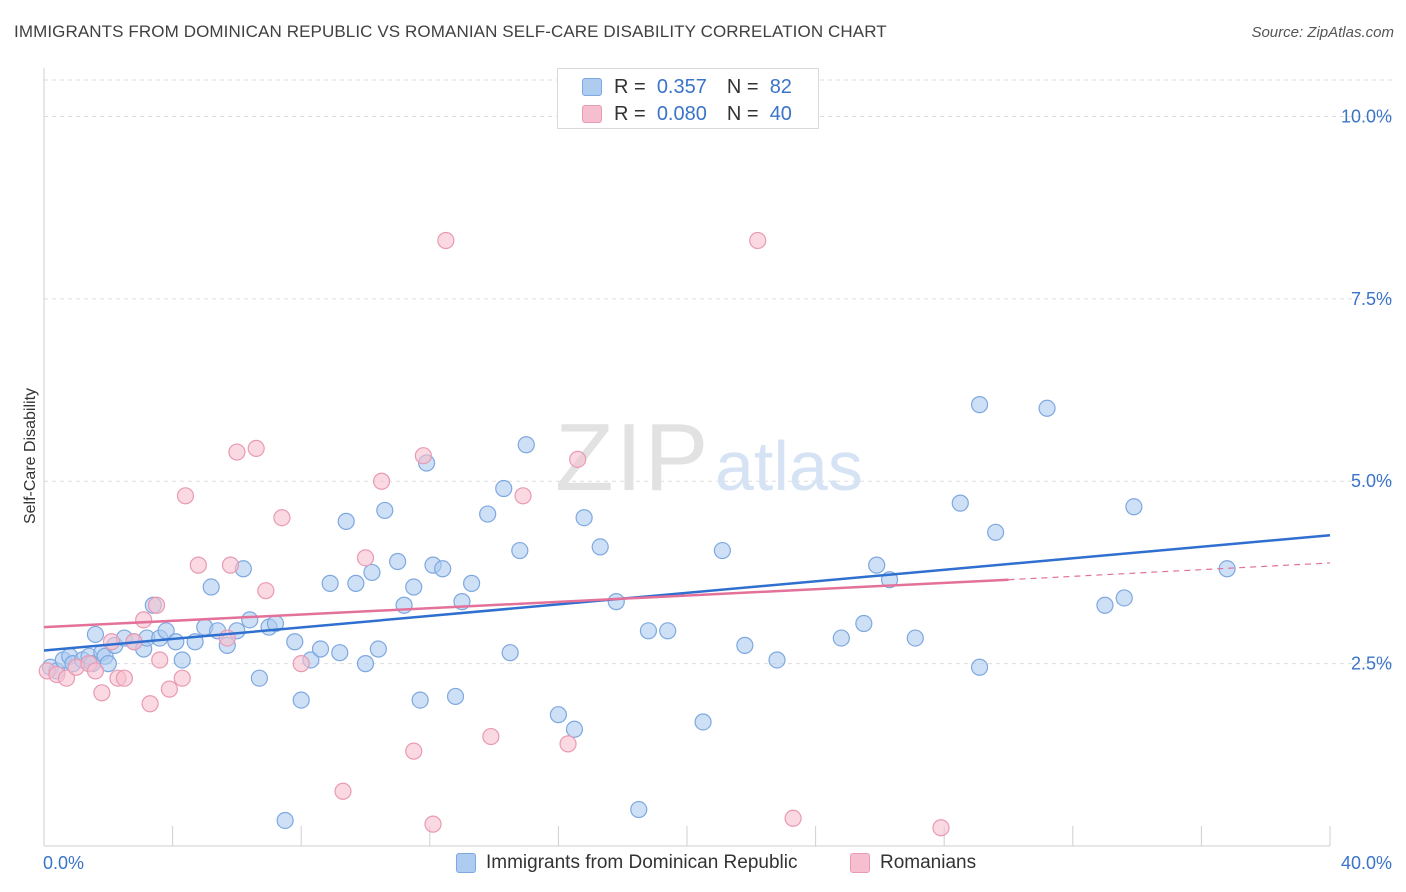 This screenshot has height=892, width=1406. What do you see at coordinates (681, 113) in the screenshot?
I see `r-value: 0.080` at bounding box center [681, 113].